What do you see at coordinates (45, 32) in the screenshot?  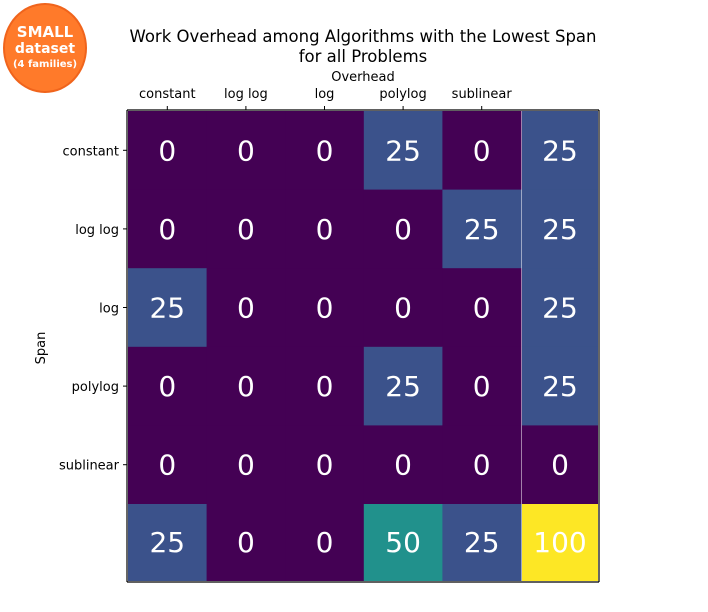 I see `badge-line-1: SMALL` at bounding box center [45, 32].